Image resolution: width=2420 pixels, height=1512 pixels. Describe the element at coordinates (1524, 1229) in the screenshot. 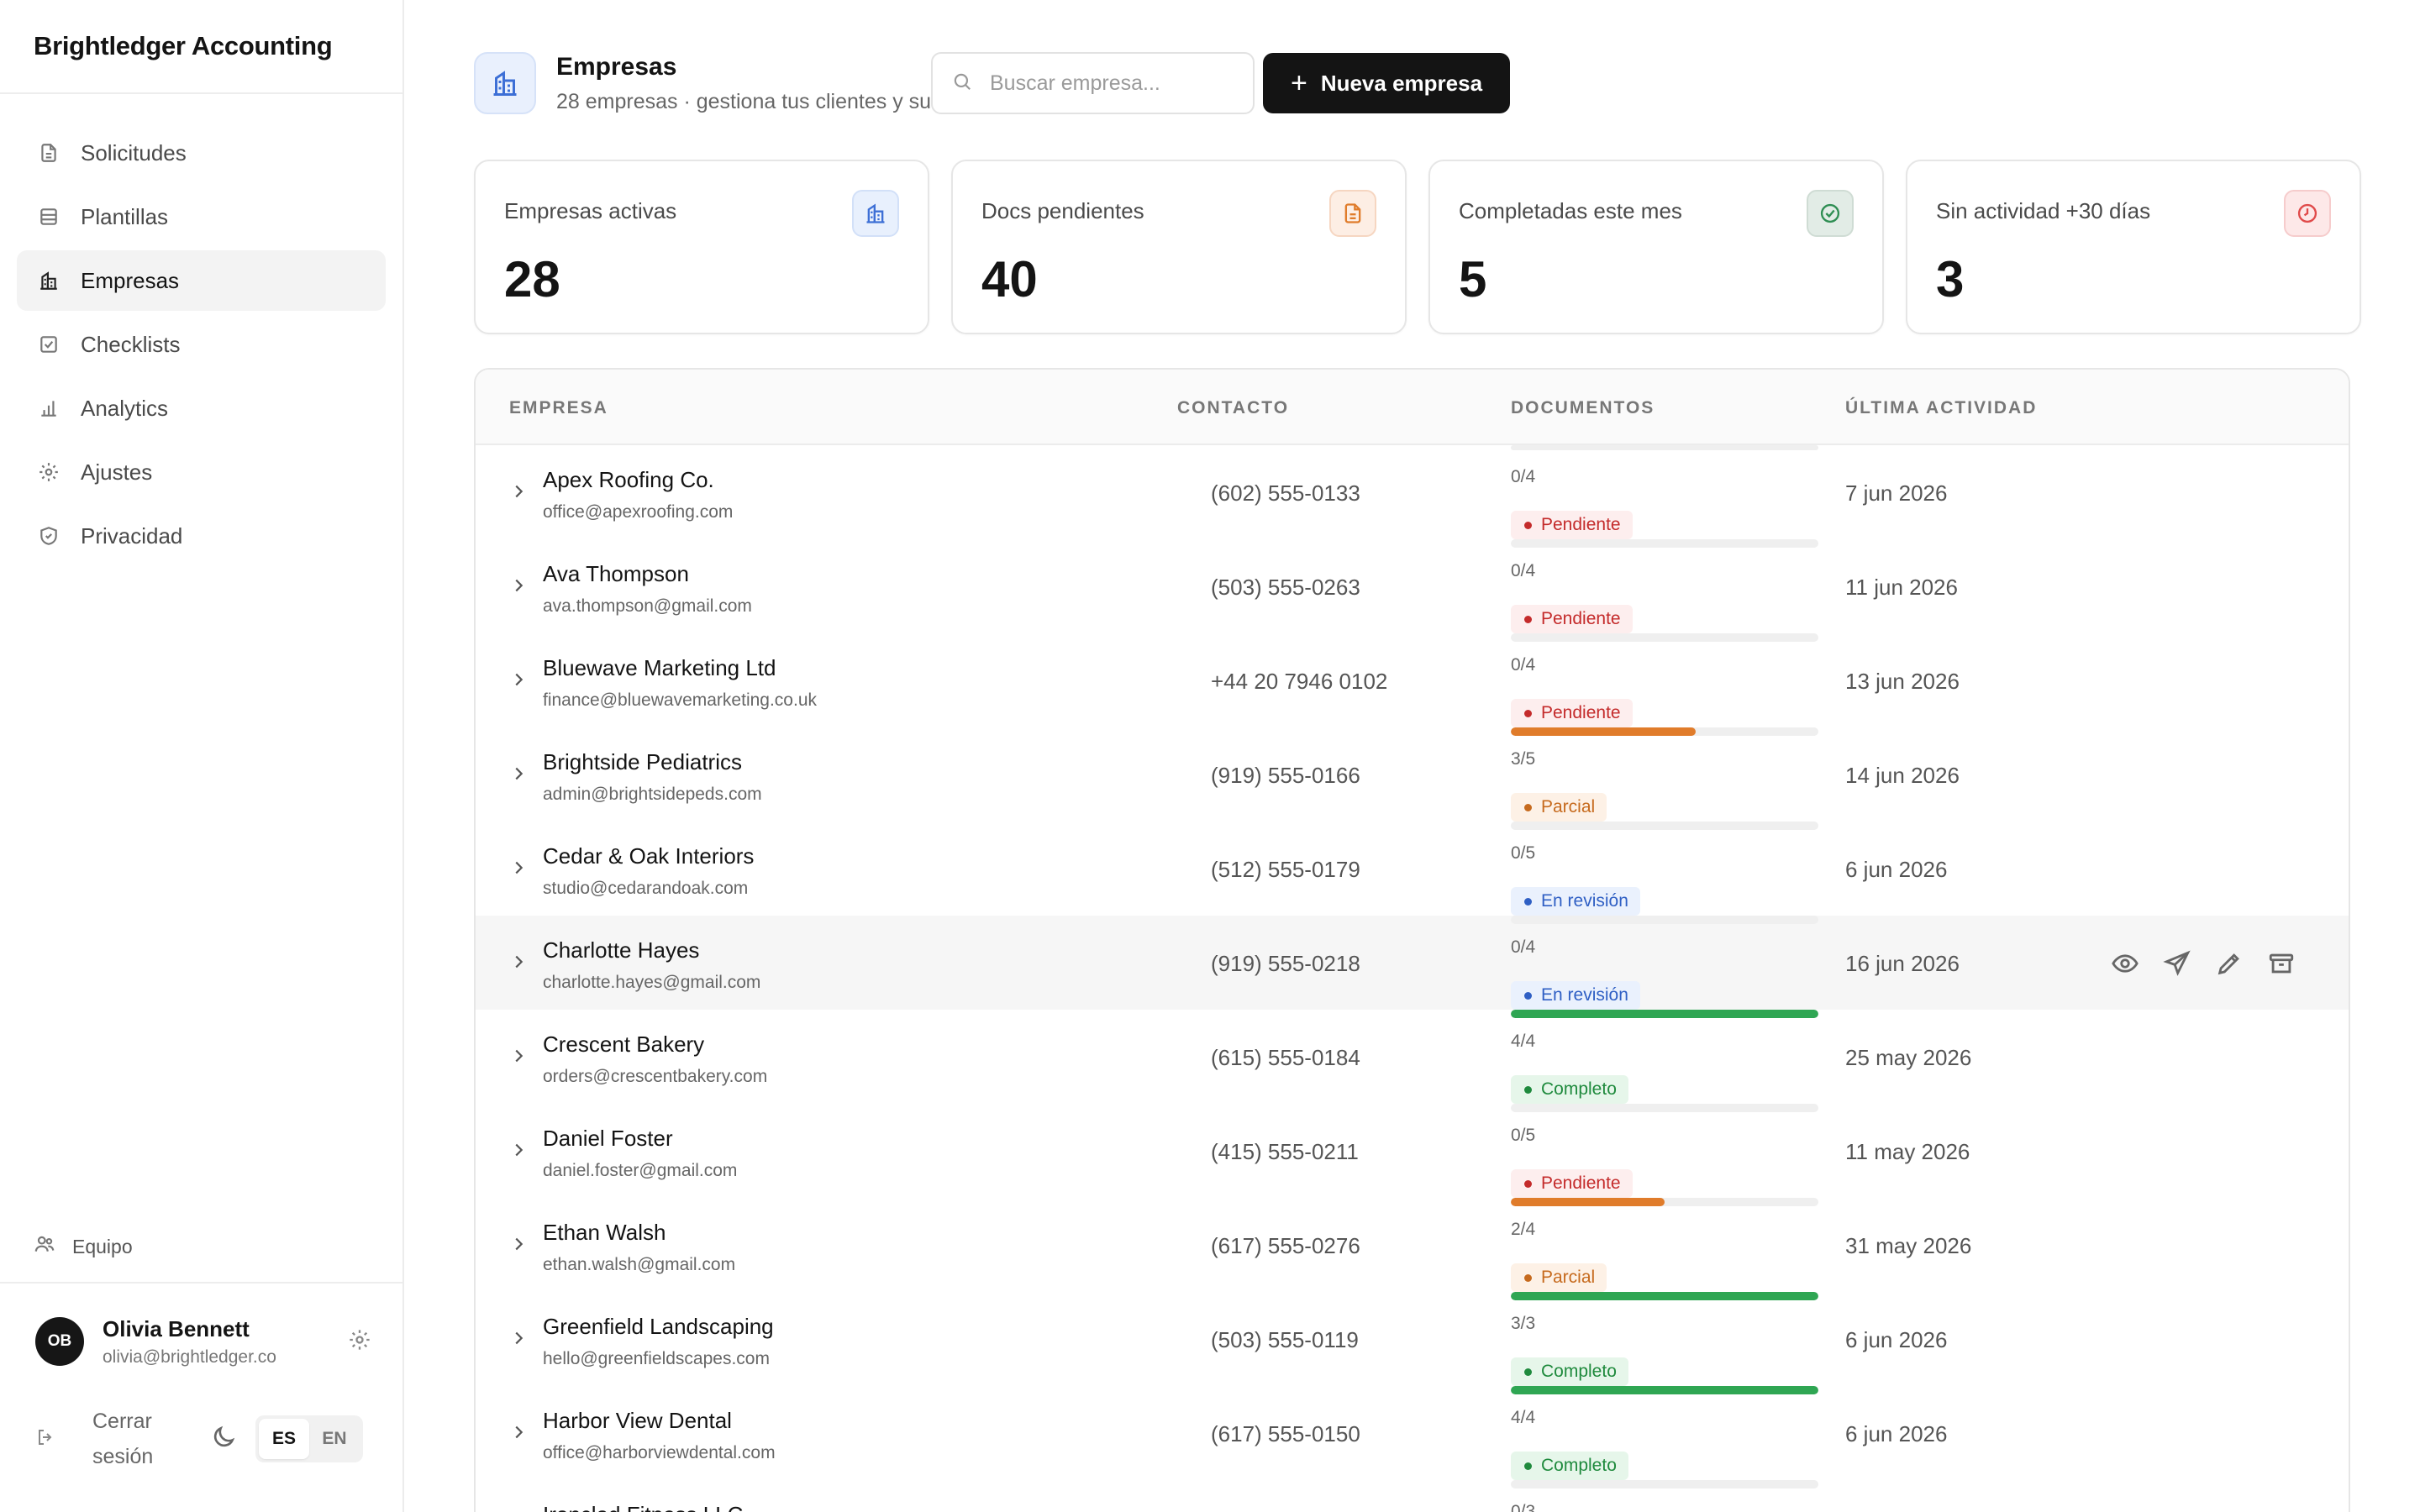

I see `docs-count: 2/4` at that location.